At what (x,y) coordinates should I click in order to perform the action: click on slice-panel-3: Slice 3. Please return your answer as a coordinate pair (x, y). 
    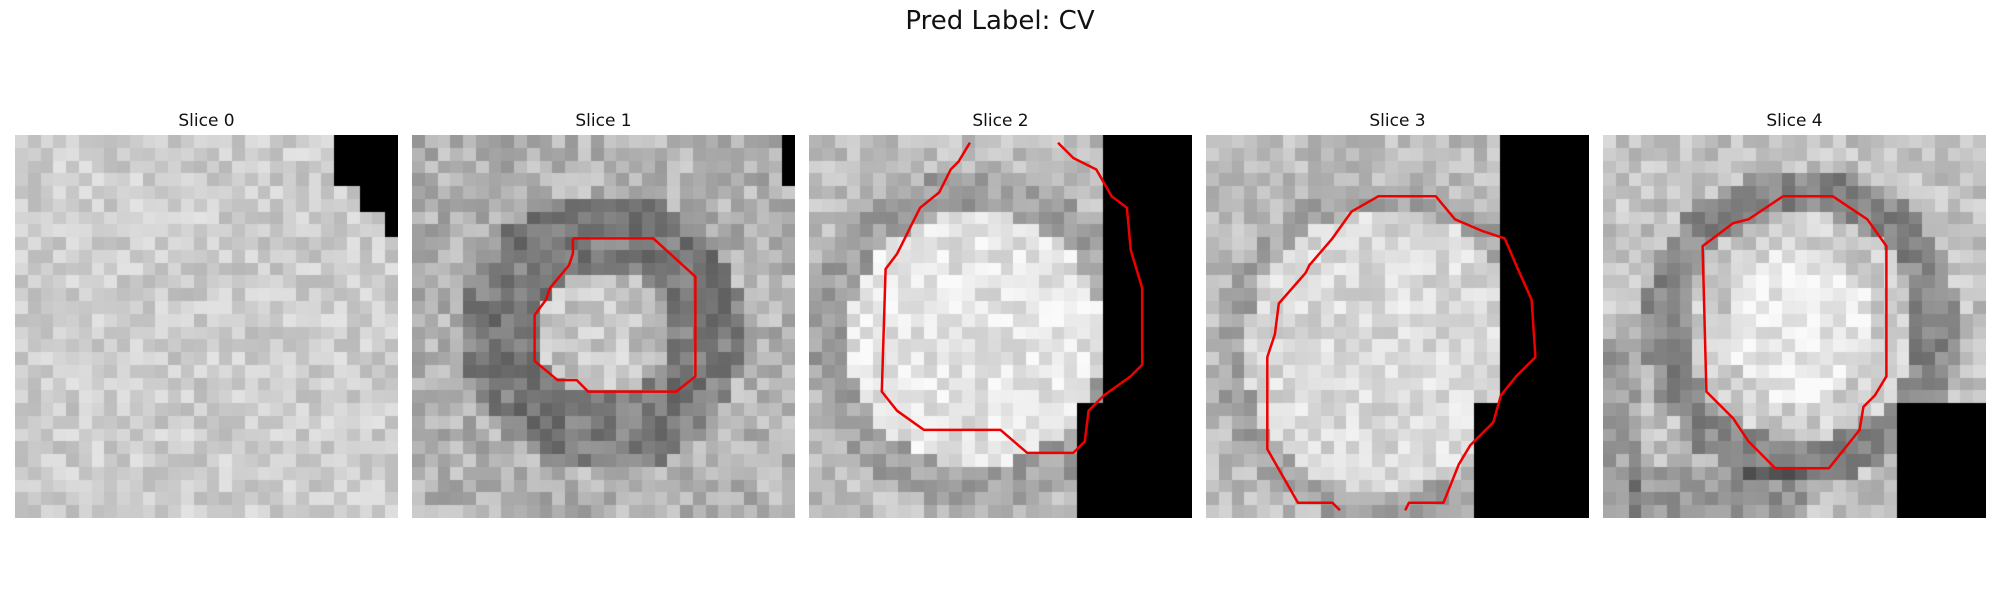
    Looking at the image, I should click on (1397, 313).